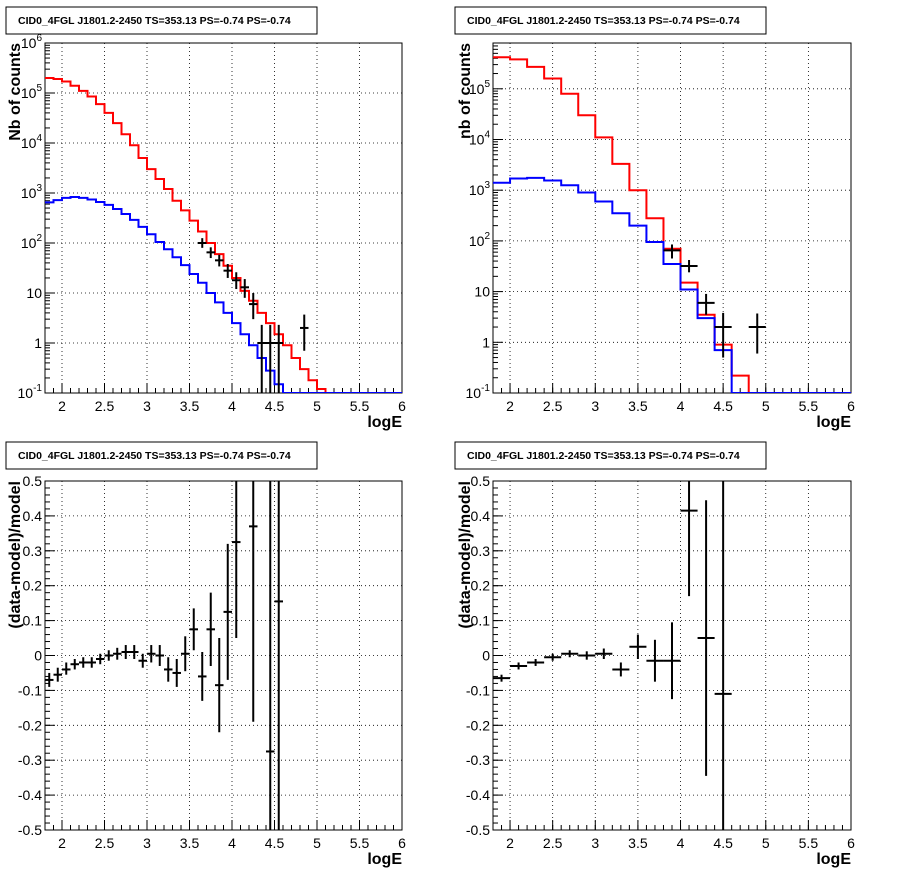 This screenshot has width=898, height=875. I want to click on y-tick-label: 0.4, so click(481, 516).